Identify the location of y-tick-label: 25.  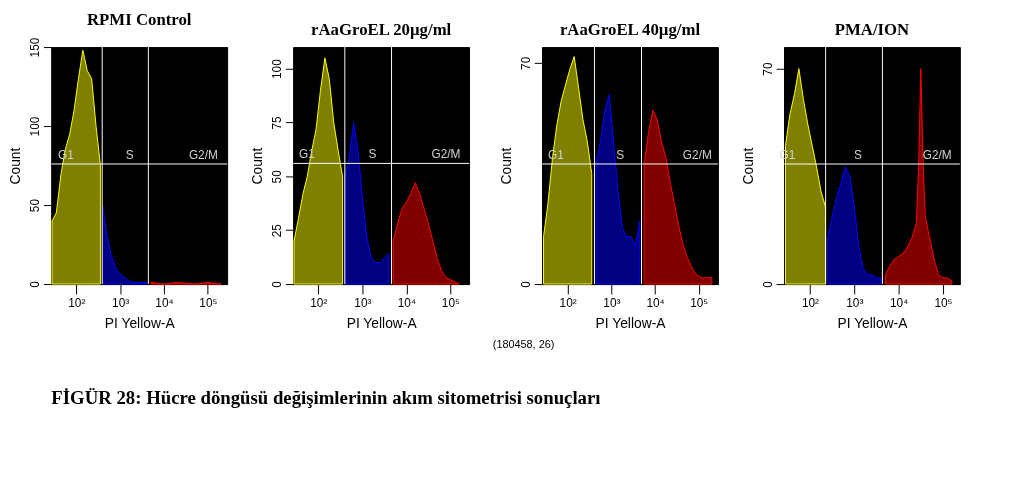
(276, 230).